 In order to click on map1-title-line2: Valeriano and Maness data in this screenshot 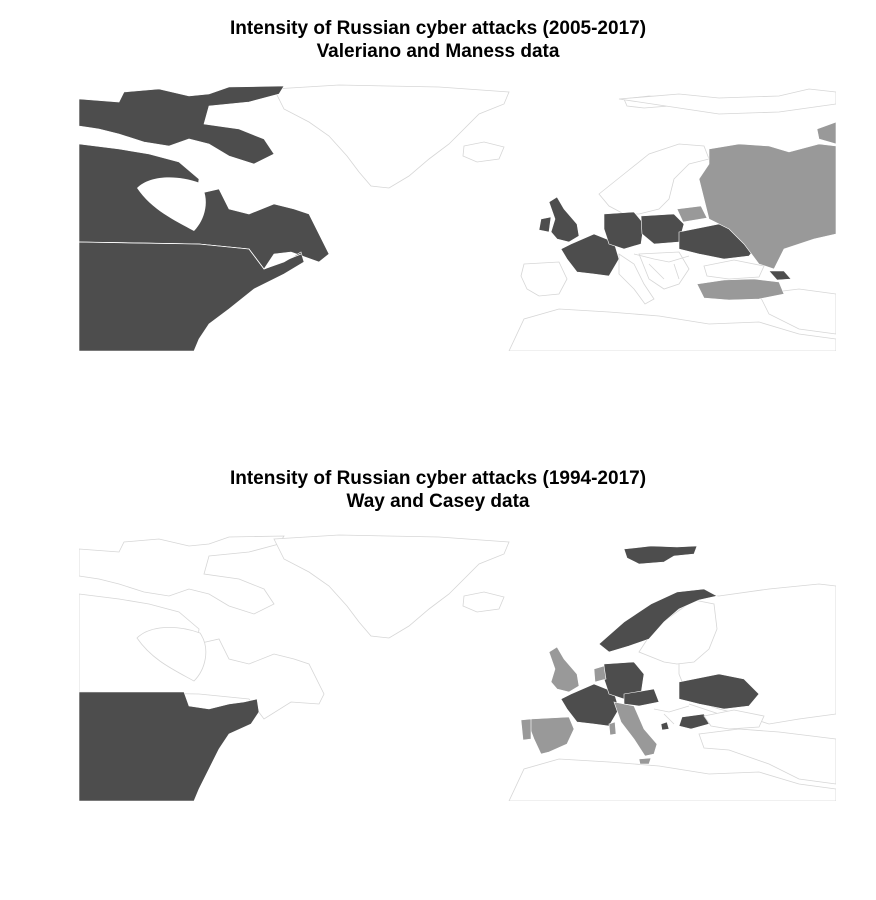, I will do `click(438, 51)`.